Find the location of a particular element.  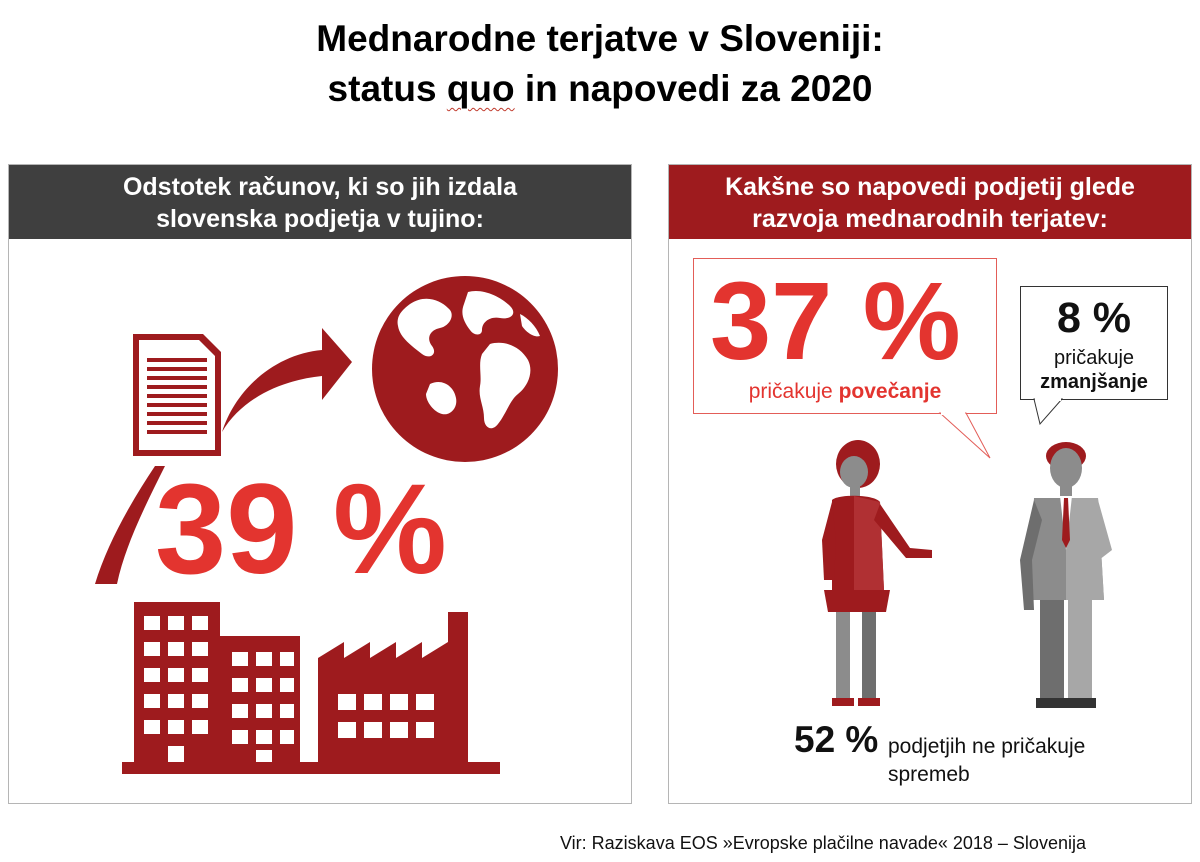

title-line-2: status quo in napovedi za 2020 is located at coordinates (600, 89).